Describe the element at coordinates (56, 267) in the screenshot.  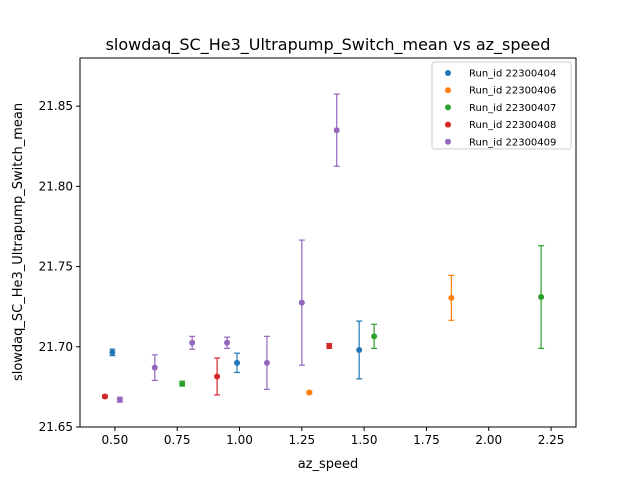
I see `y-tick-label: 21.75` at that location.